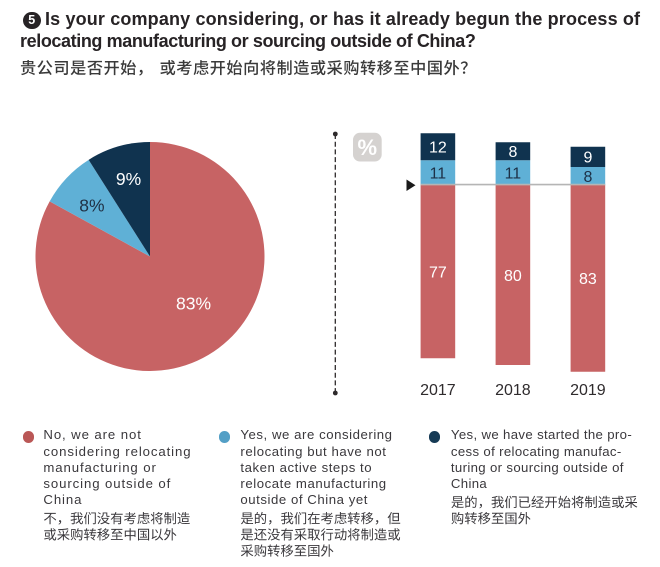  What do you see at coordinates (128, 179) in the screenshot?
I see `svg-text: 9%` at bounding box center [128, 179].